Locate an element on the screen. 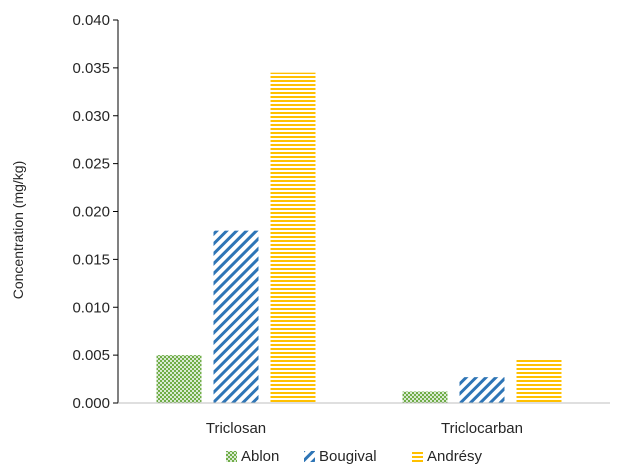 Image resolution: width=619 pixels, height=470 pixels. bar-andr-sy-triclocarban is located at coordinates (539, 380).